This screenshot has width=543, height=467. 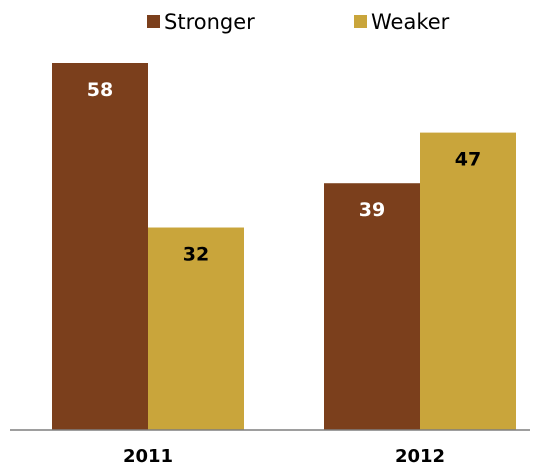 What do you see at coordinates (100, 90) in the screenshot?
I see `data-label-stronger-2011: 58` at bounding box center [100, 90].